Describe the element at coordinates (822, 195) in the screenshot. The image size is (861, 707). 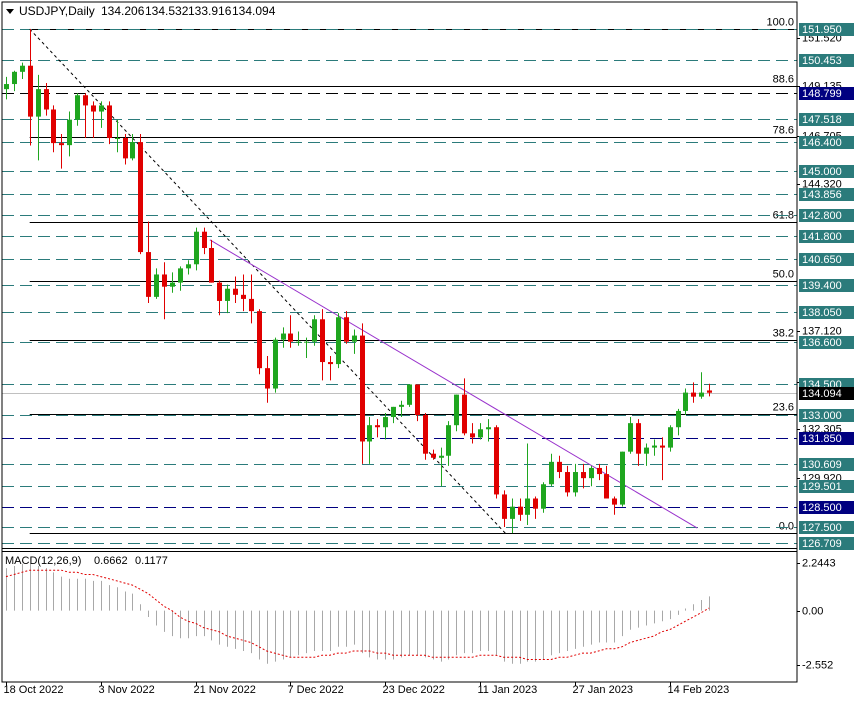
I see `level-price-label: 143.856` at that location.